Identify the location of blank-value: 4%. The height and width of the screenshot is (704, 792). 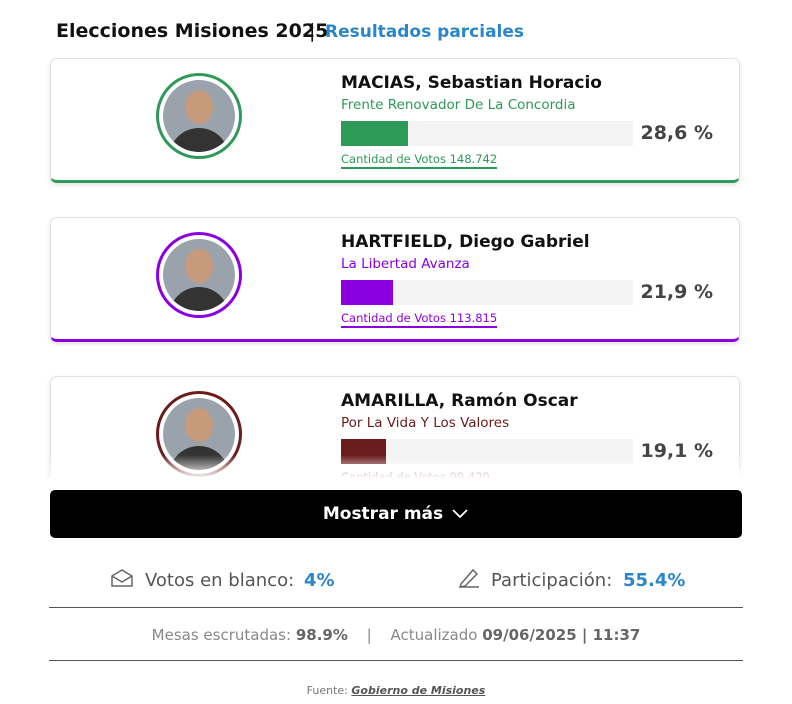
(319, 580).